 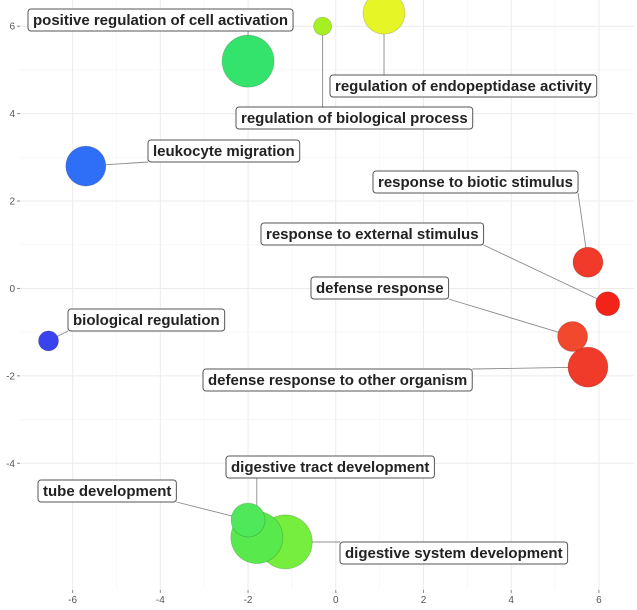 What do you see at coordinates (511, 600) in the screenshot?
I see `x-tick-label: 4` at bounding box center [511, 600].